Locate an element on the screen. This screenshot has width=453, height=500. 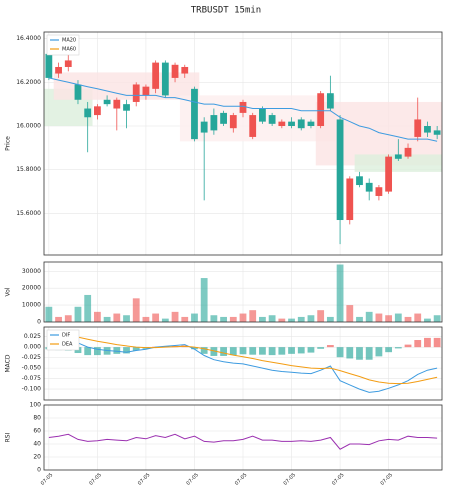
y-tick-label: 0 is located at coordinates (39, 322).